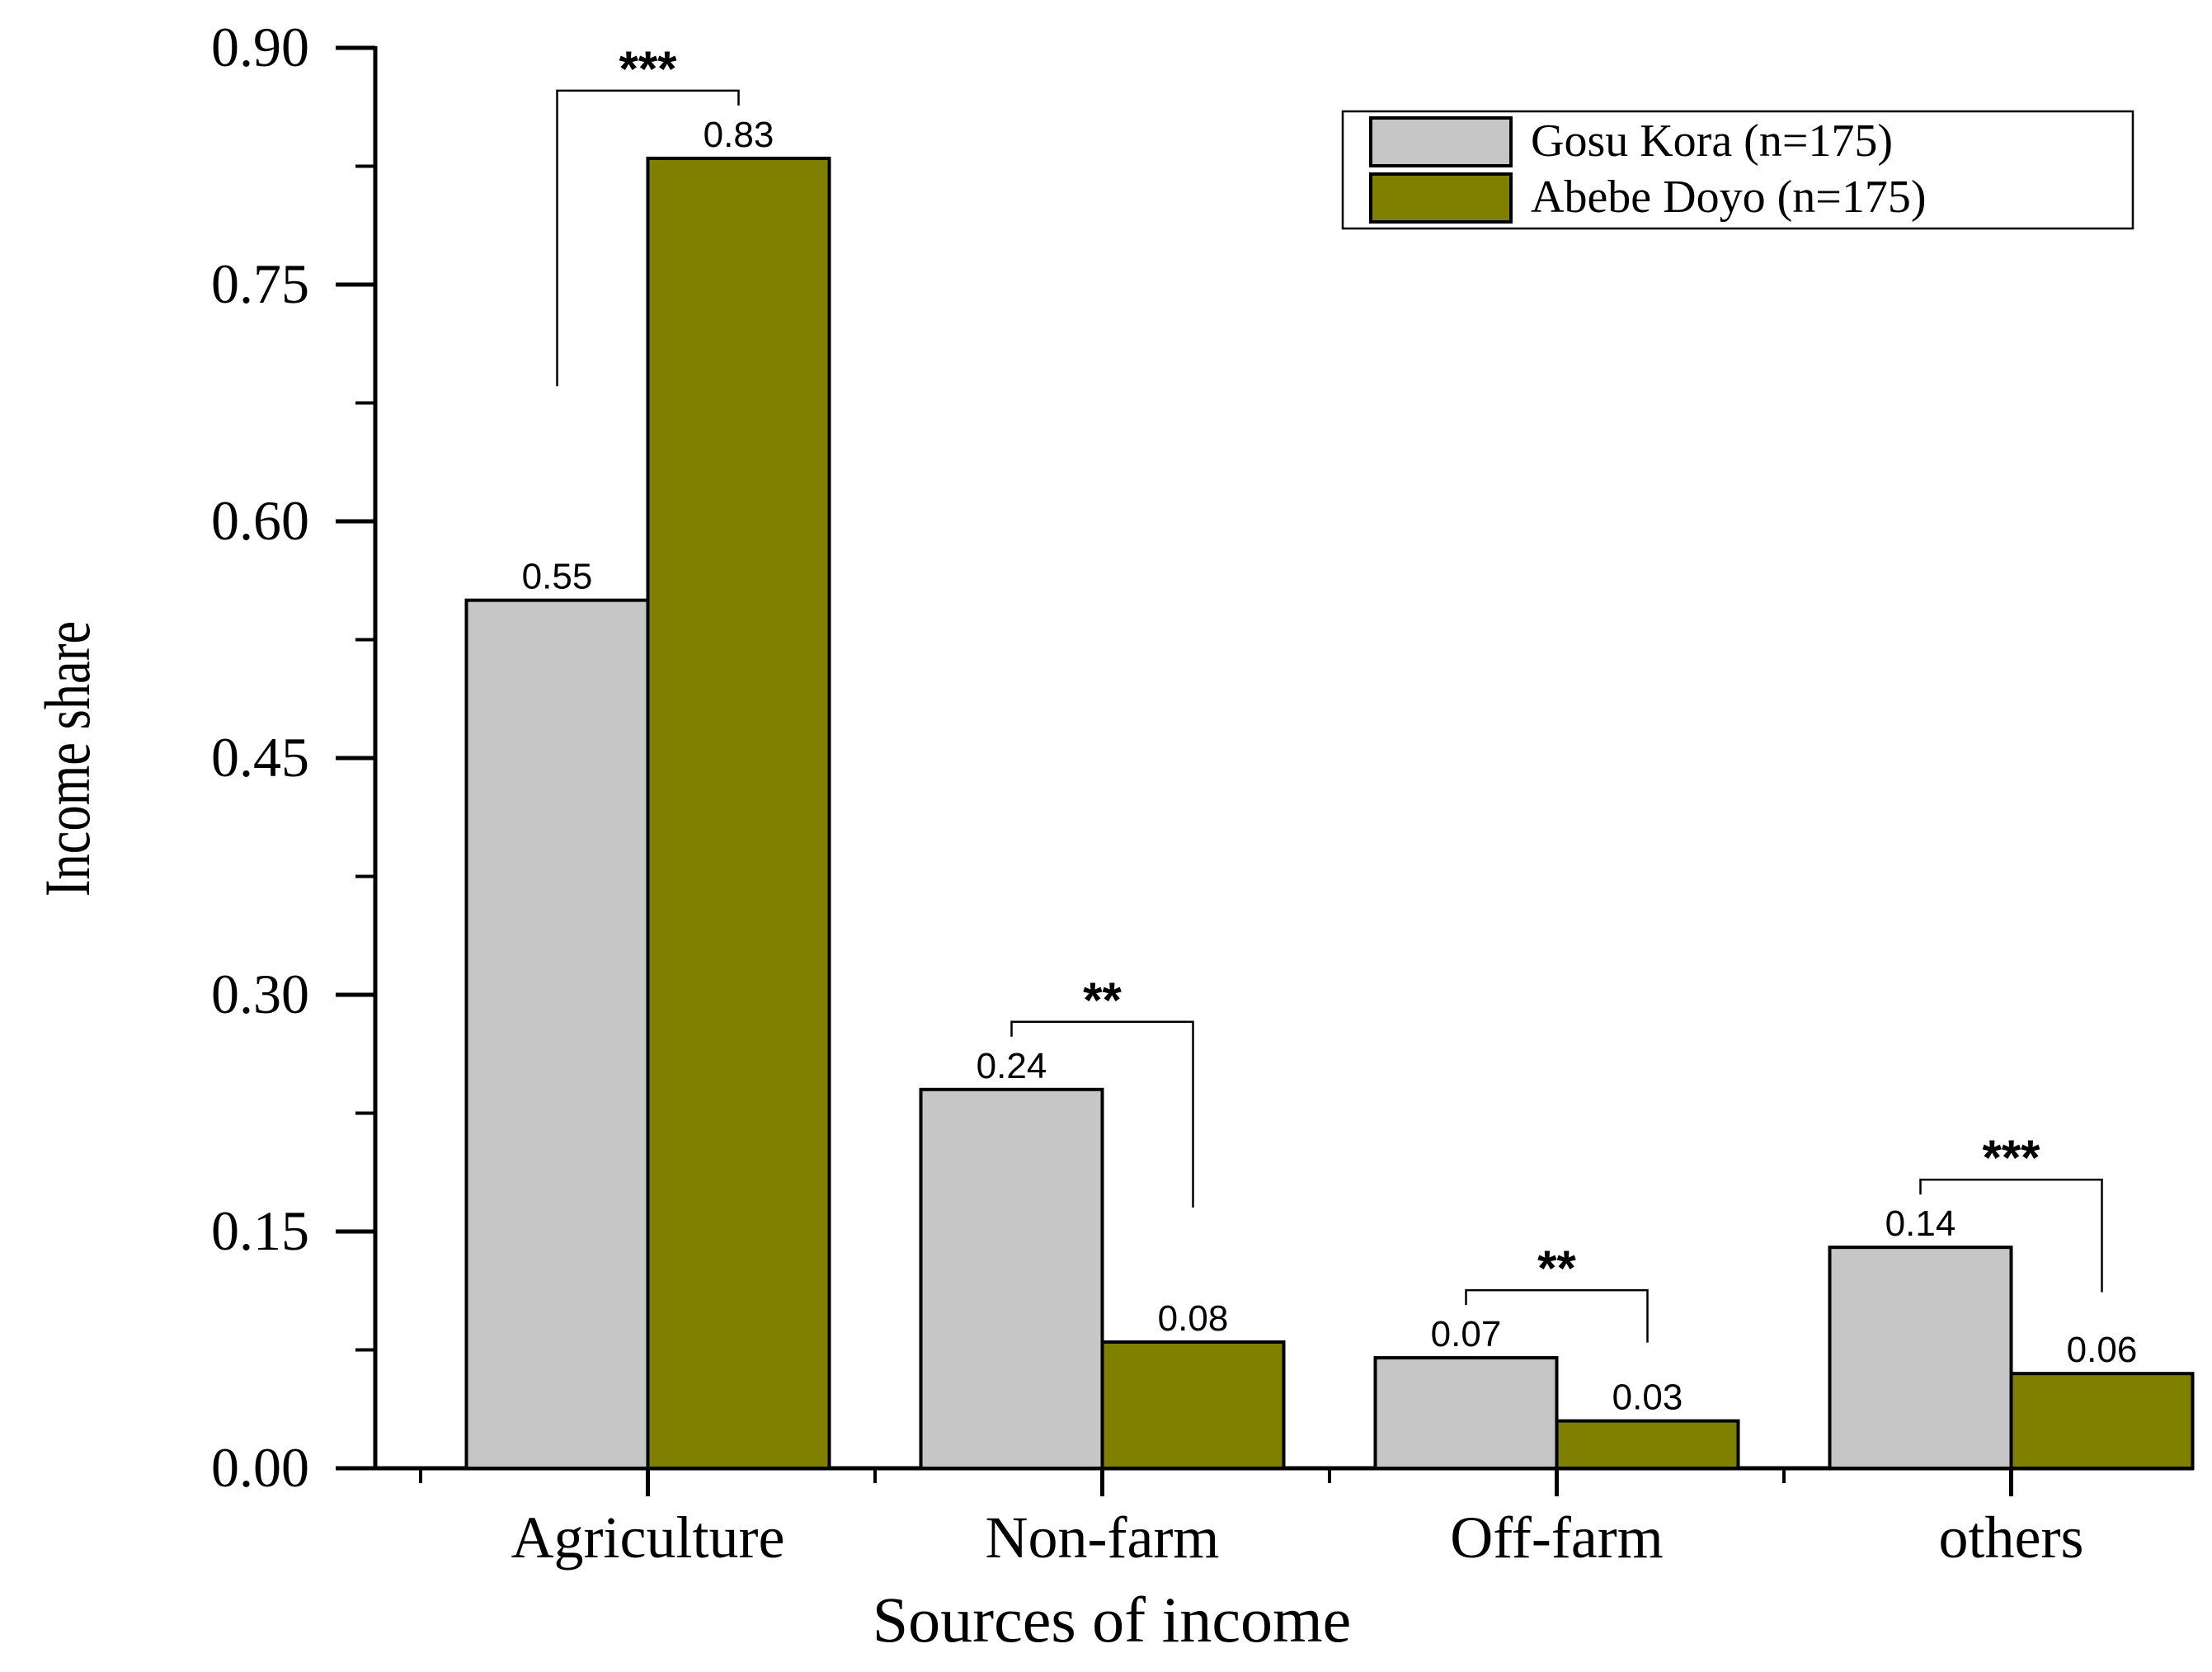  Describe the element at coordinates (260, 757) in the screenshot. I see `y-tick-label: 0.45` at that location.